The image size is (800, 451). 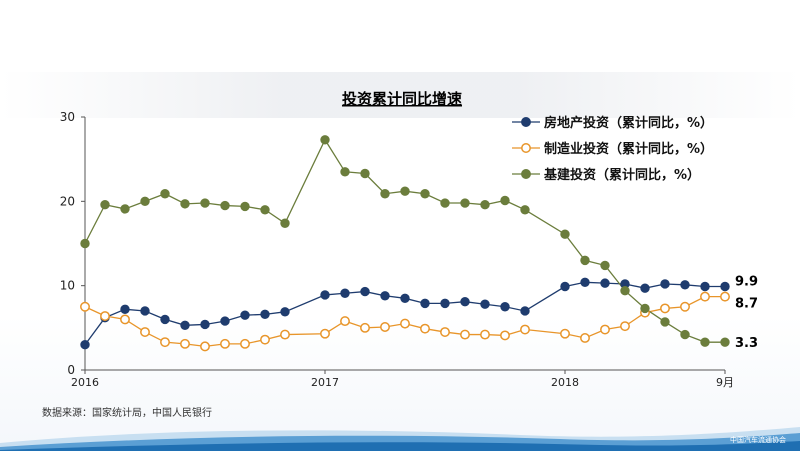 I want to click on manufacturing-end-label: 8.7, so click(x=746, y=304).